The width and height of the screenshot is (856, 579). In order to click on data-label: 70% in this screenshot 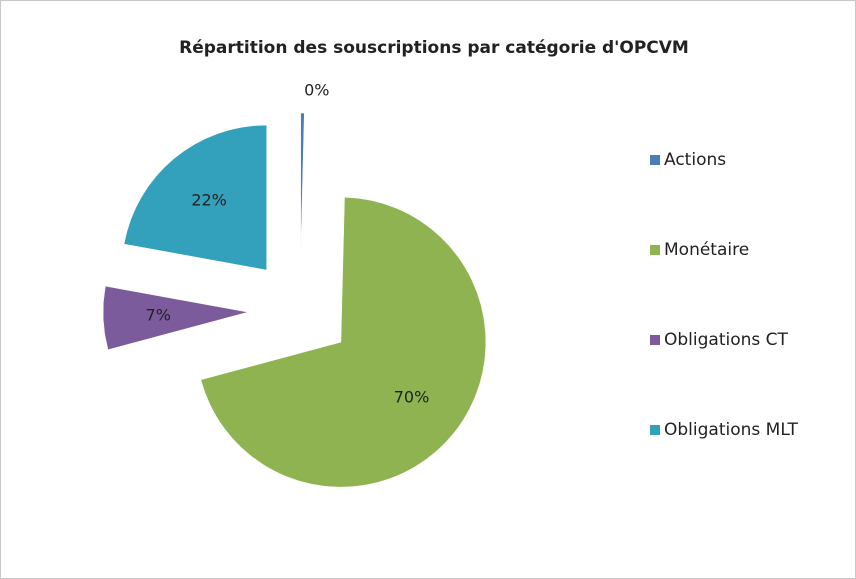, I will do `click(412, 396)`.